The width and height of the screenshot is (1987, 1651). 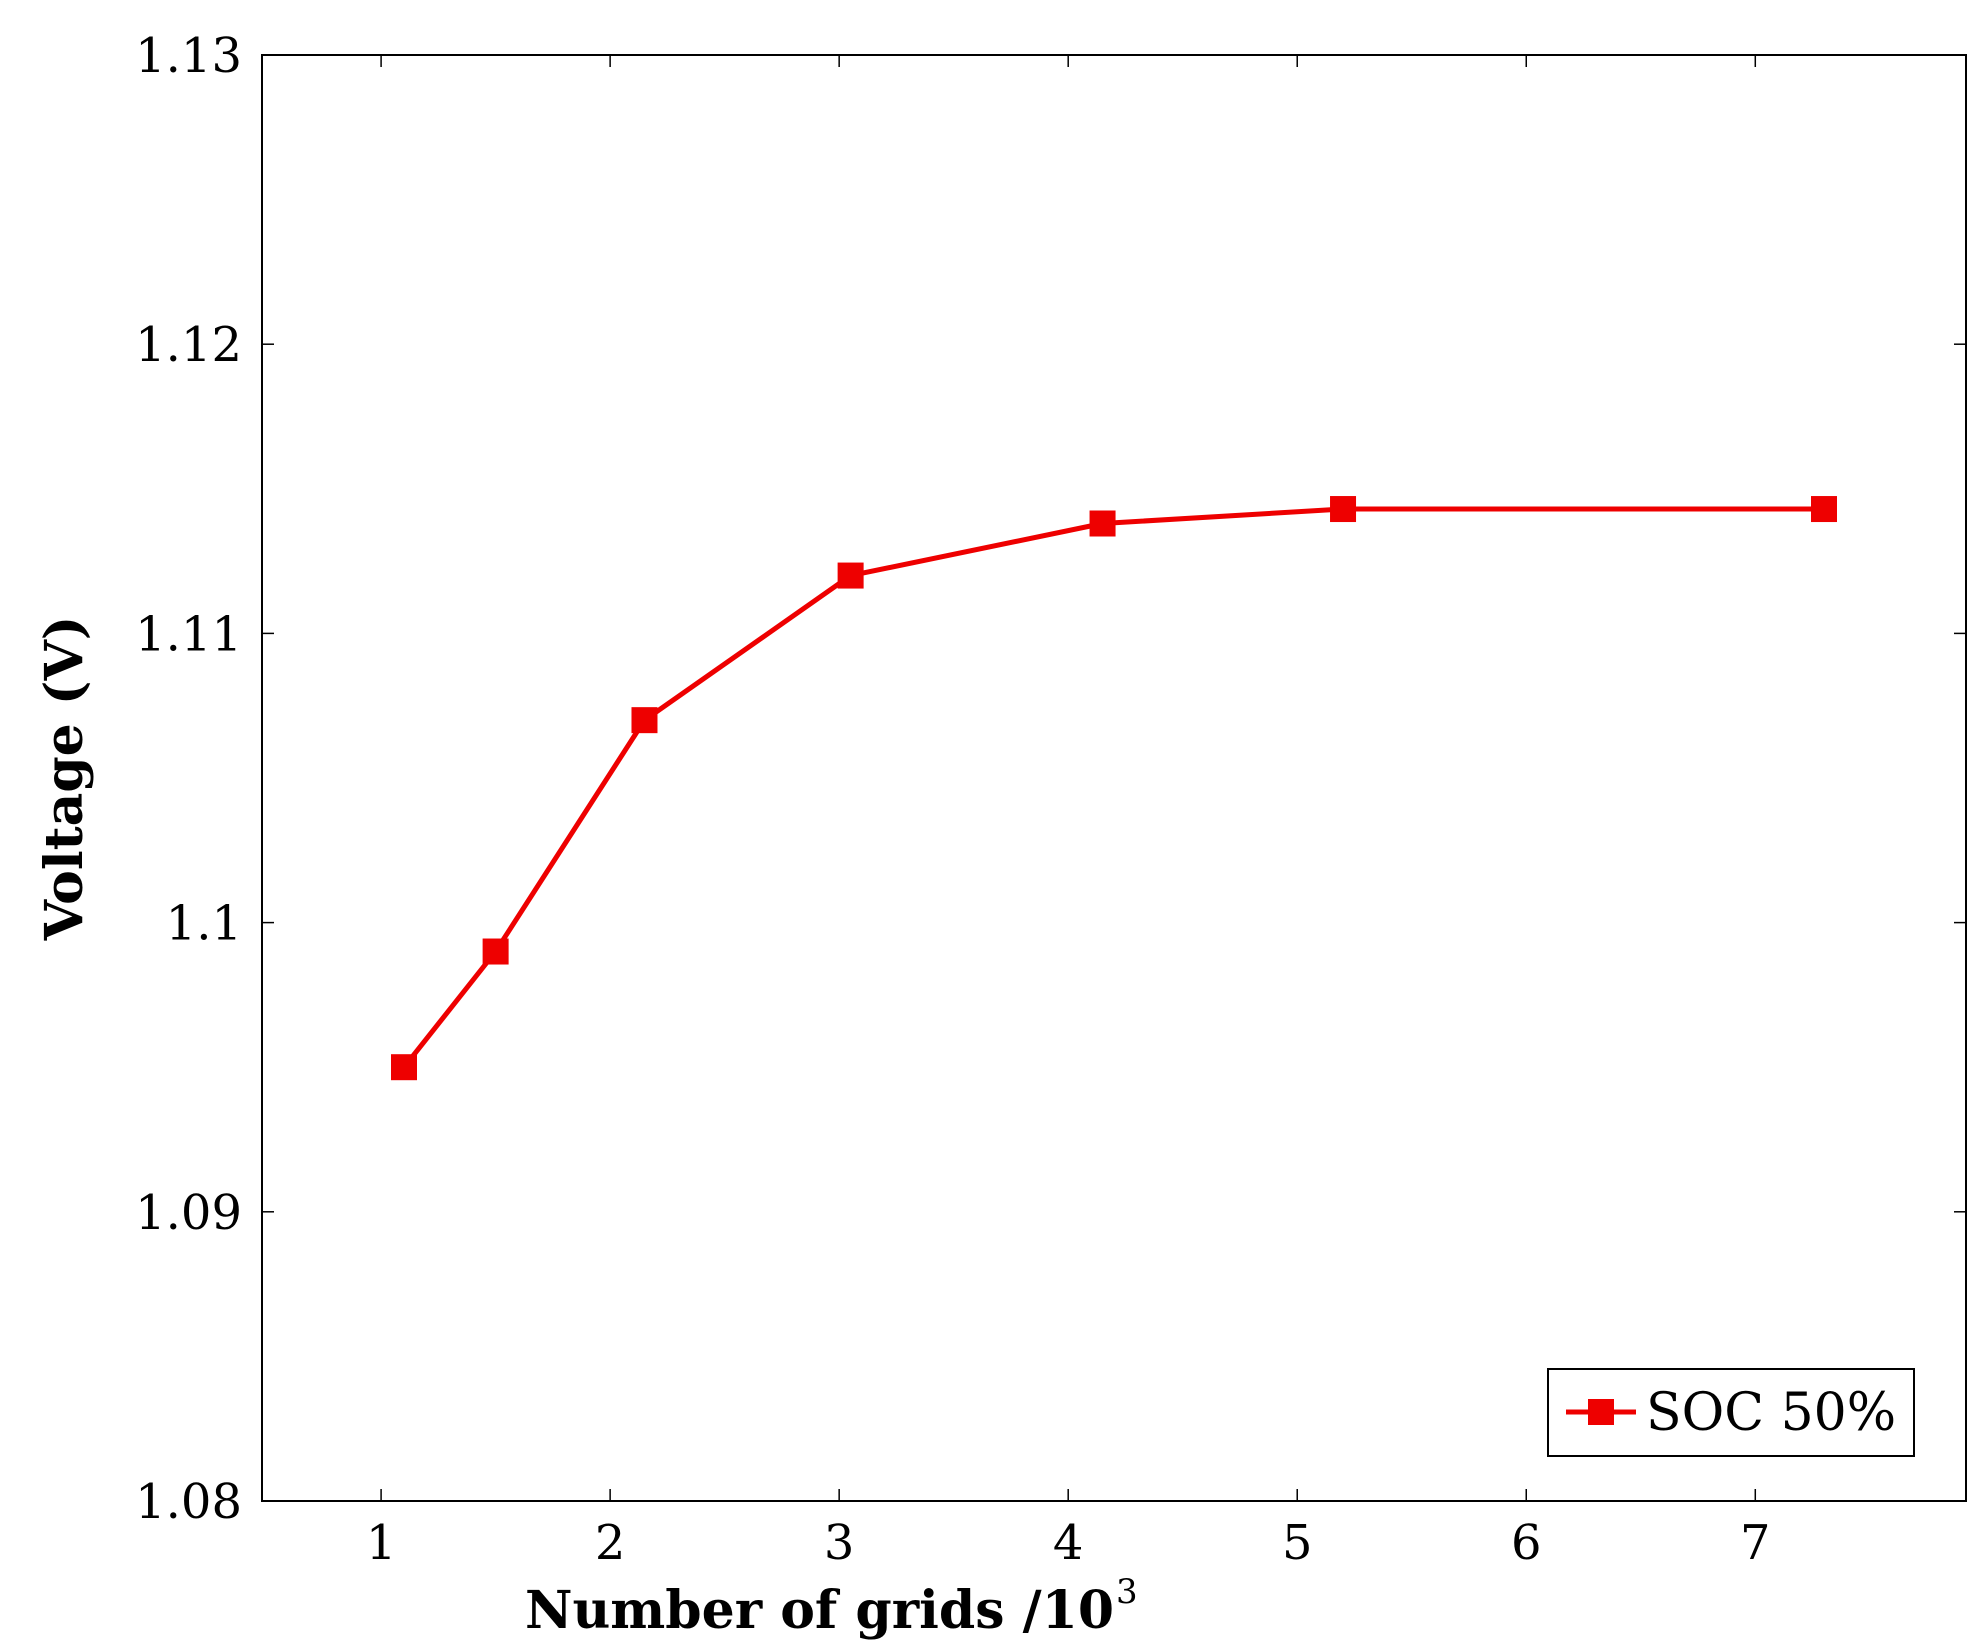 What do you see at coordinates (819, 1610) in the screenshot?
I see `x-axis-title: Number of grids /10` at bounding box center [819, 1610].